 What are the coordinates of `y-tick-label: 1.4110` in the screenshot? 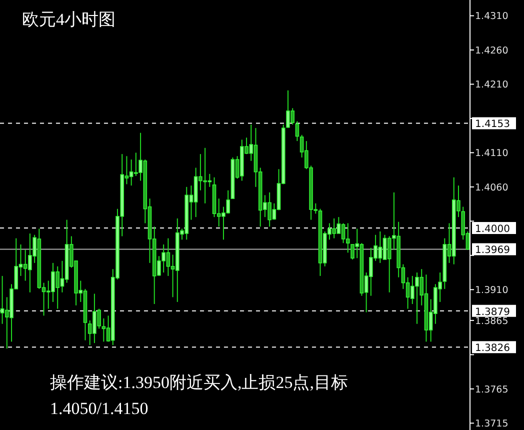 It's located at (491, 154).